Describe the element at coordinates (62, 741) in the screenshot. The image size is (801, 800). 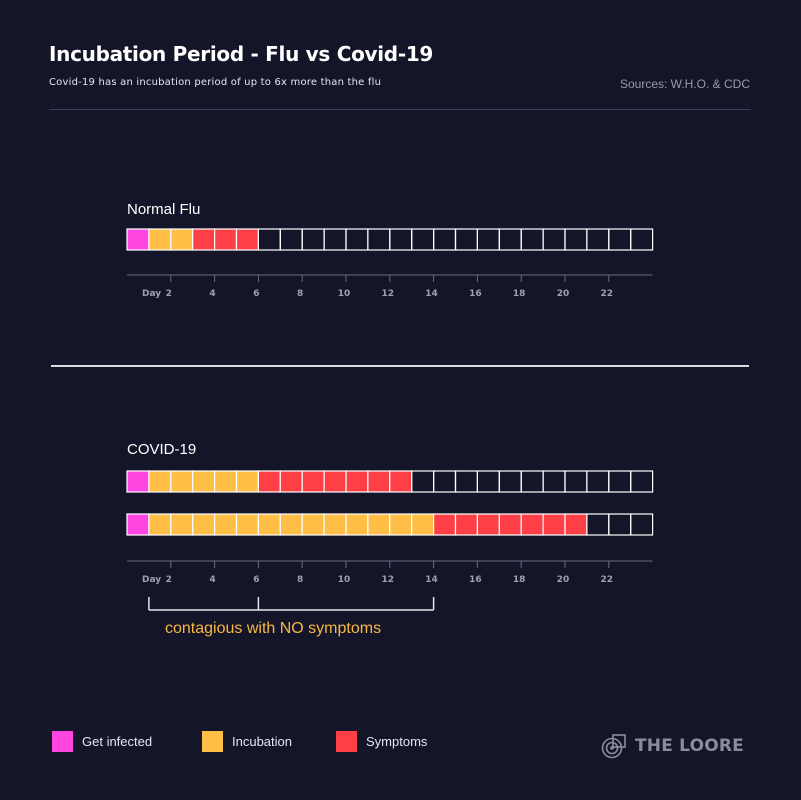
I see `legend-swatch-infected` at that location.